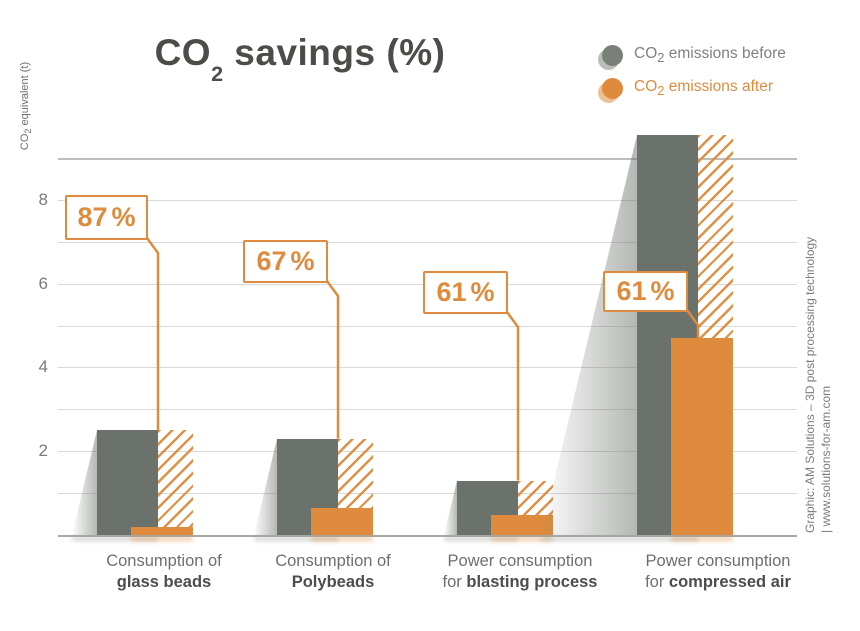  I want to click on x-category-label-2: Power consumption for blasting process, so click(520, 572).